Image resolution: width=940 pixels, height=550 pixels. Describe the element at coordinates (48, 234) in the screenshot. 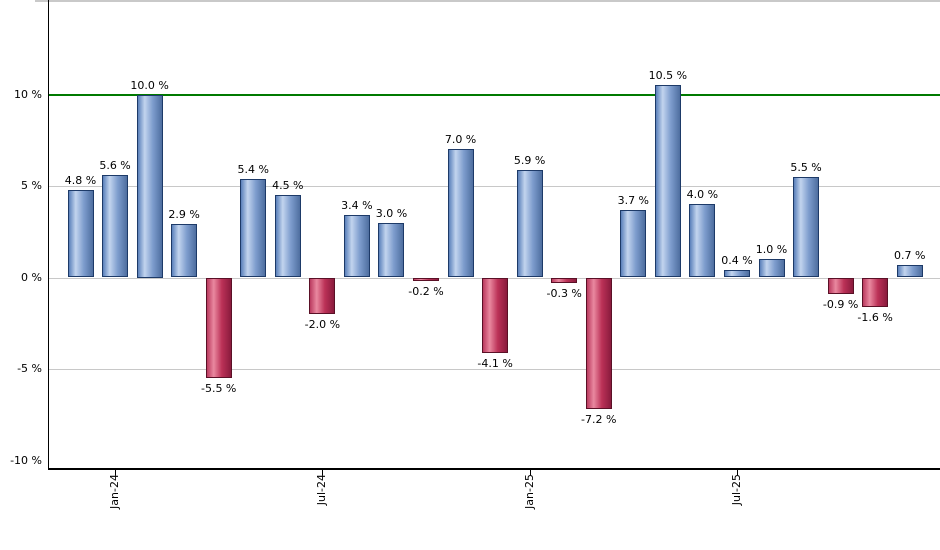

I see `y-axis-line` at that location.